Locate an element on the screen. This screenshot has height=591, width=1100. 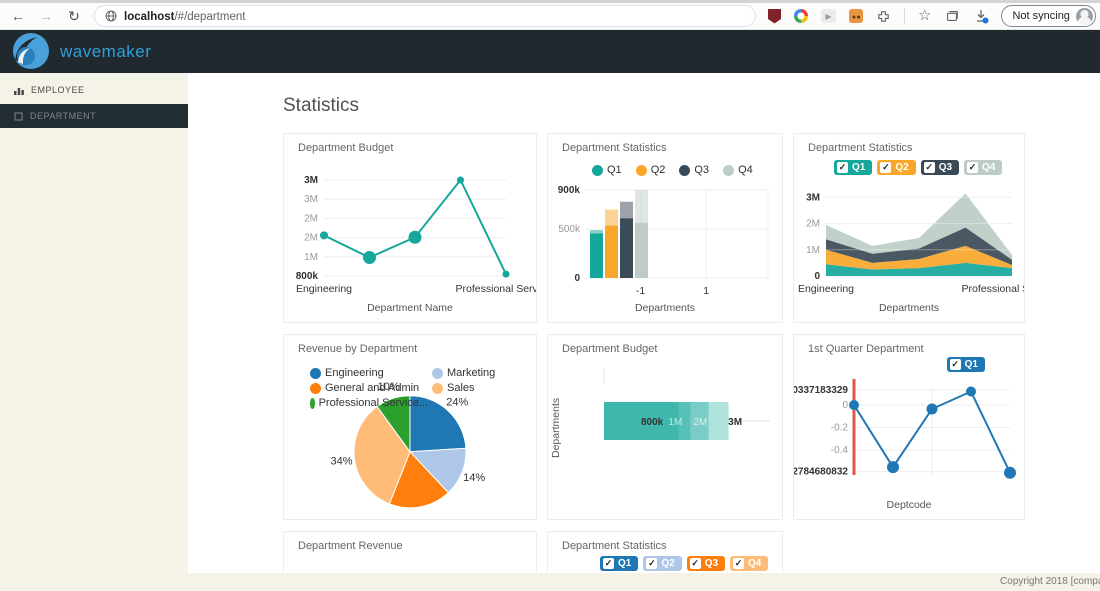
profile-button: Not syncing is located at coordinates (1048, 16).